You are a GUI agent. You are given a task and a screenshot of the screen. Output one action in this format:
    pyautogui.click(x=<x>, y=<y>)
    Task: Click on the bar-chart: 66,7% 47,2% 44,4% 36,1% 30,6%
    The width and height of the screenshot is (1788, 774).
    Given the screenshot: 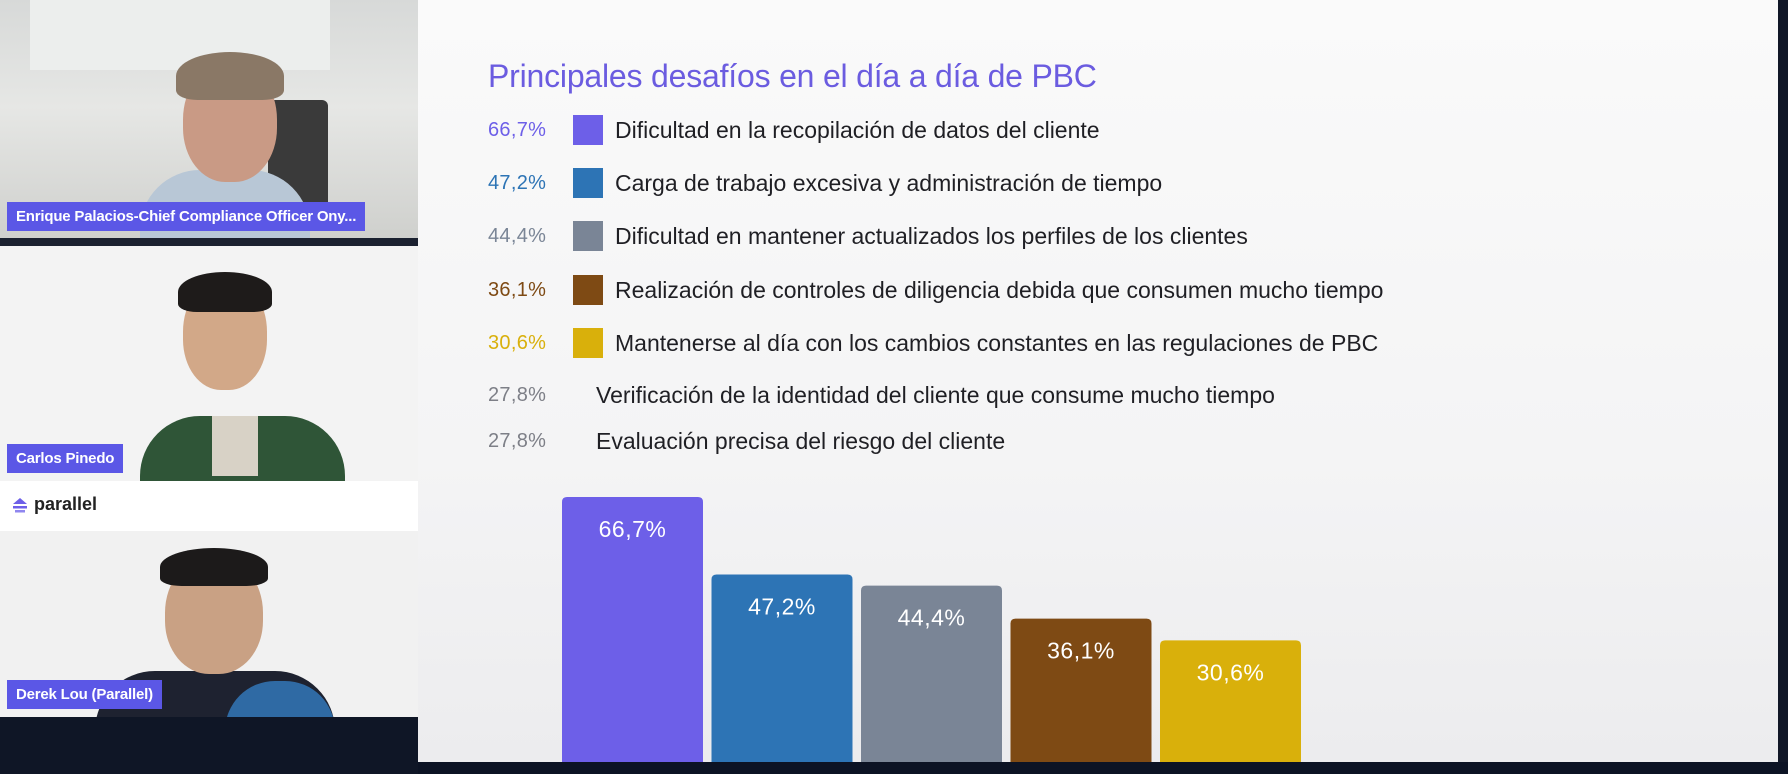 What is the action you would take?
    pyautogui.click(x=931, y=629)
    